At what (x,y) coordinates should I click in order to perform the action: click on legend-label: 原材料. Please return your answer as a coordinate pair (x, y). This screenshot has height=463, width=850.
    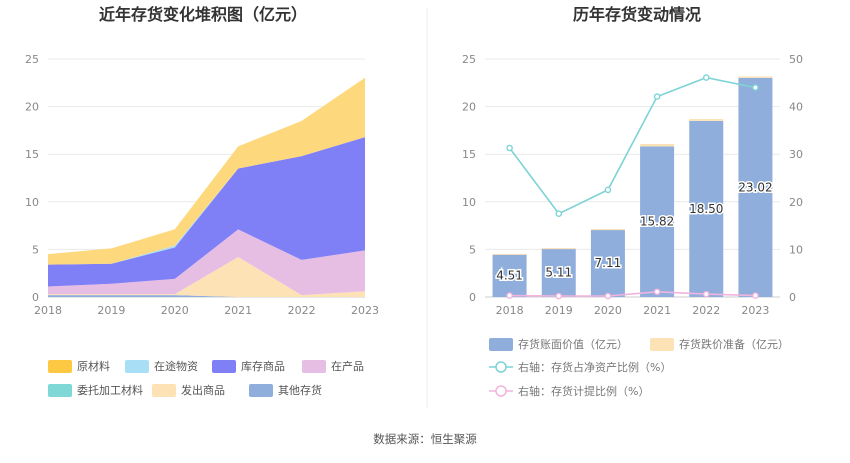
    Looking at the image, I should click on (93, 366).